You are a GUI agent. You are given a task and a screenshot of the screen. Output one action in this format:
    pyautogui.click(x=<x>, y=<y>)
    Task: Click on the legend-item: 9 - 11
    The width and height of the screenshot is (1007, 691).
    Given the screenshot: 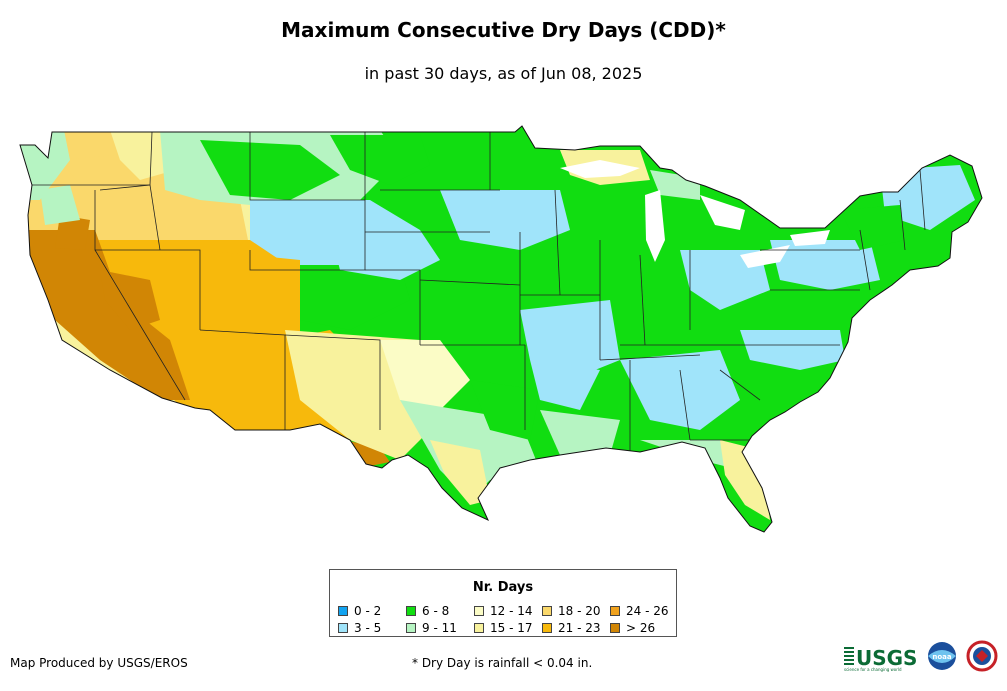 What is the action you would take?
    pyautogui.click(x=440, y=627)
    